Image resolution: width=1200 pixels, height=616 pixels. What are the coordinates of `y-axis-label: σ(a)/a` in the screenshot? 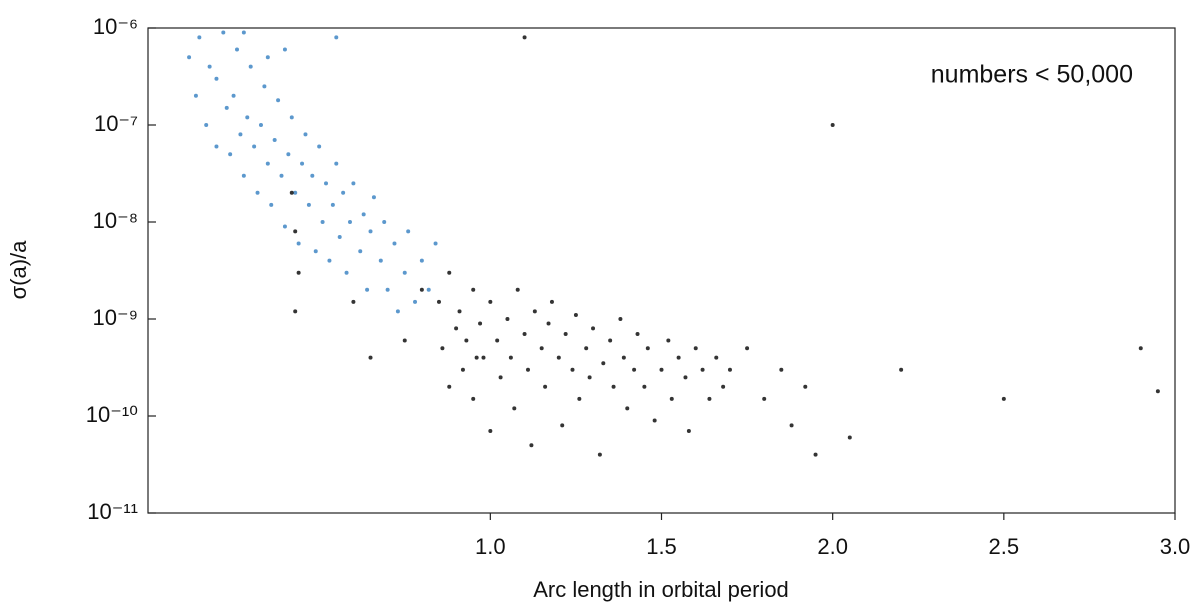 It's located at (18, 270).